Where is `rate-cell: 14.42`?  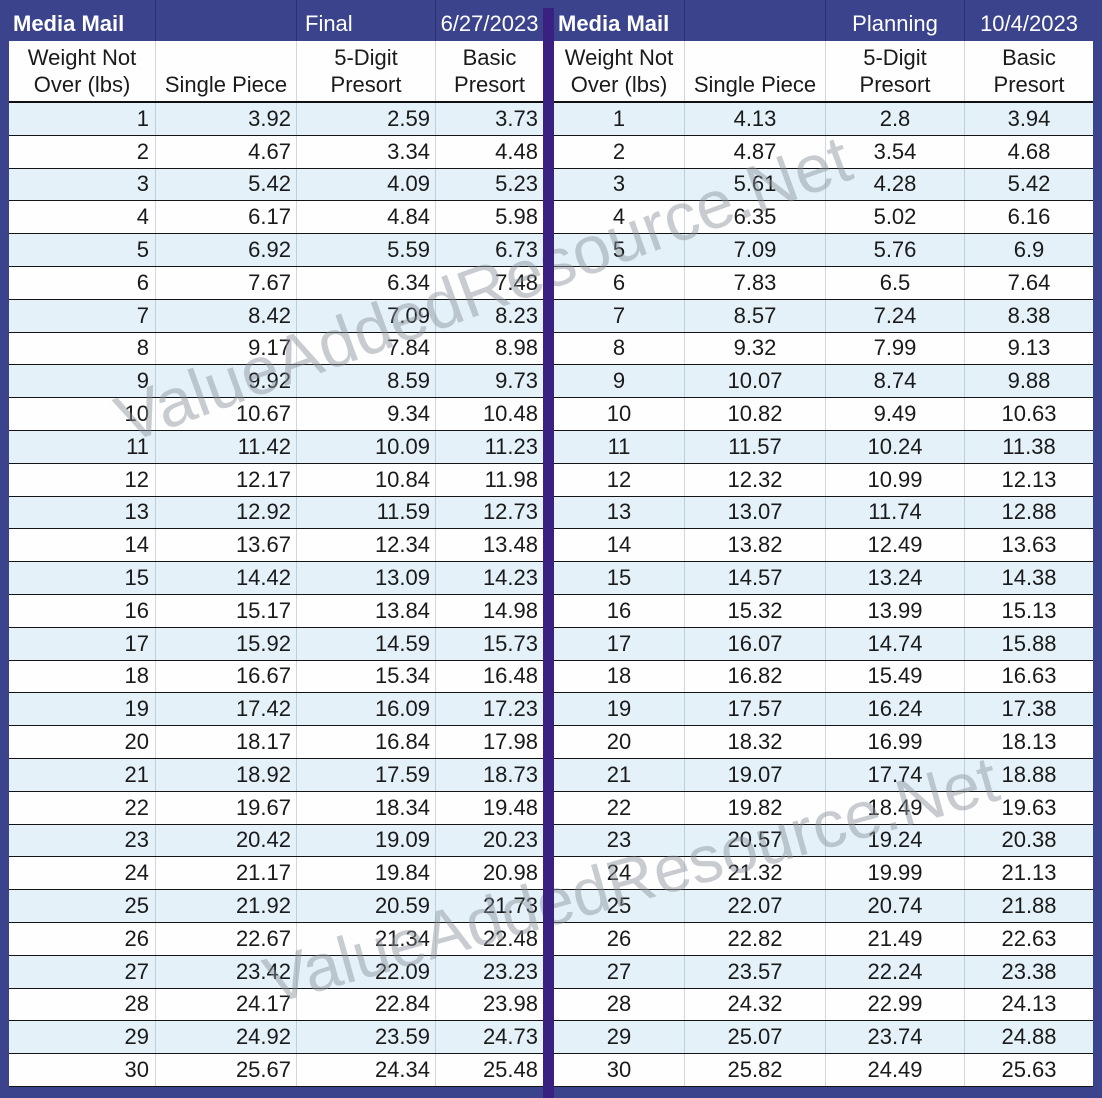
rate-cell: 14.42 is located at coordinates (225, 578).